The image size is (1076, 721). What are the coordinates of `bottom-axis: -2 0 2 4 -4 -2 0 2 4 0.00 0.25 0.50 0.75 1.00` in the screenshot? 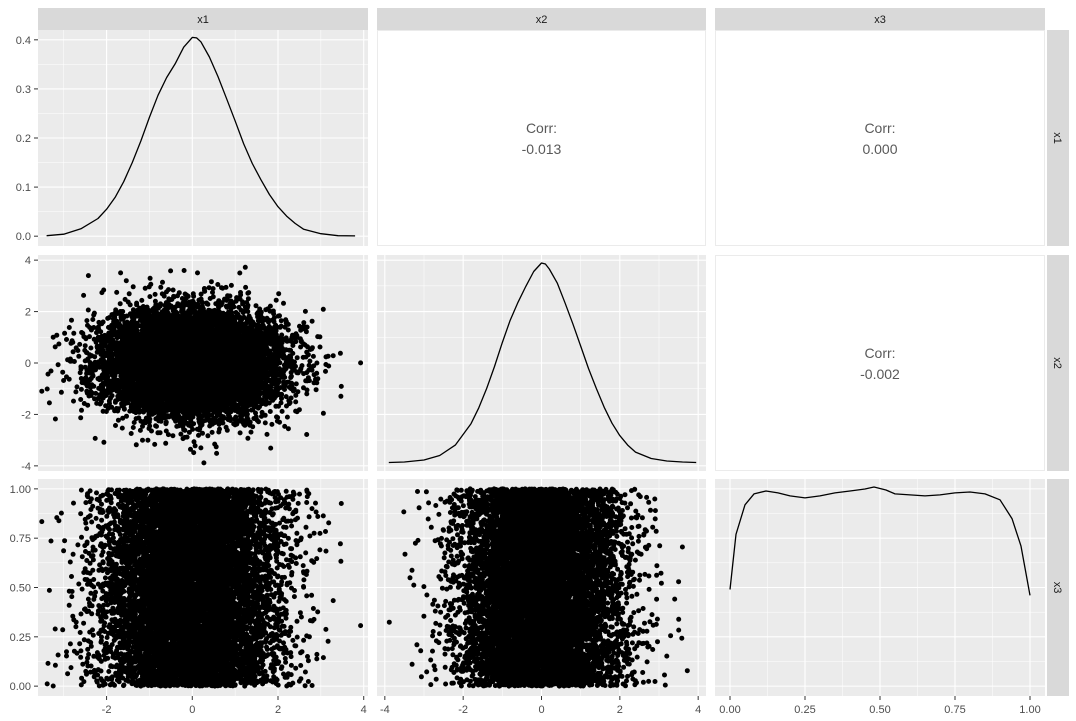 It's located at (571, 706).